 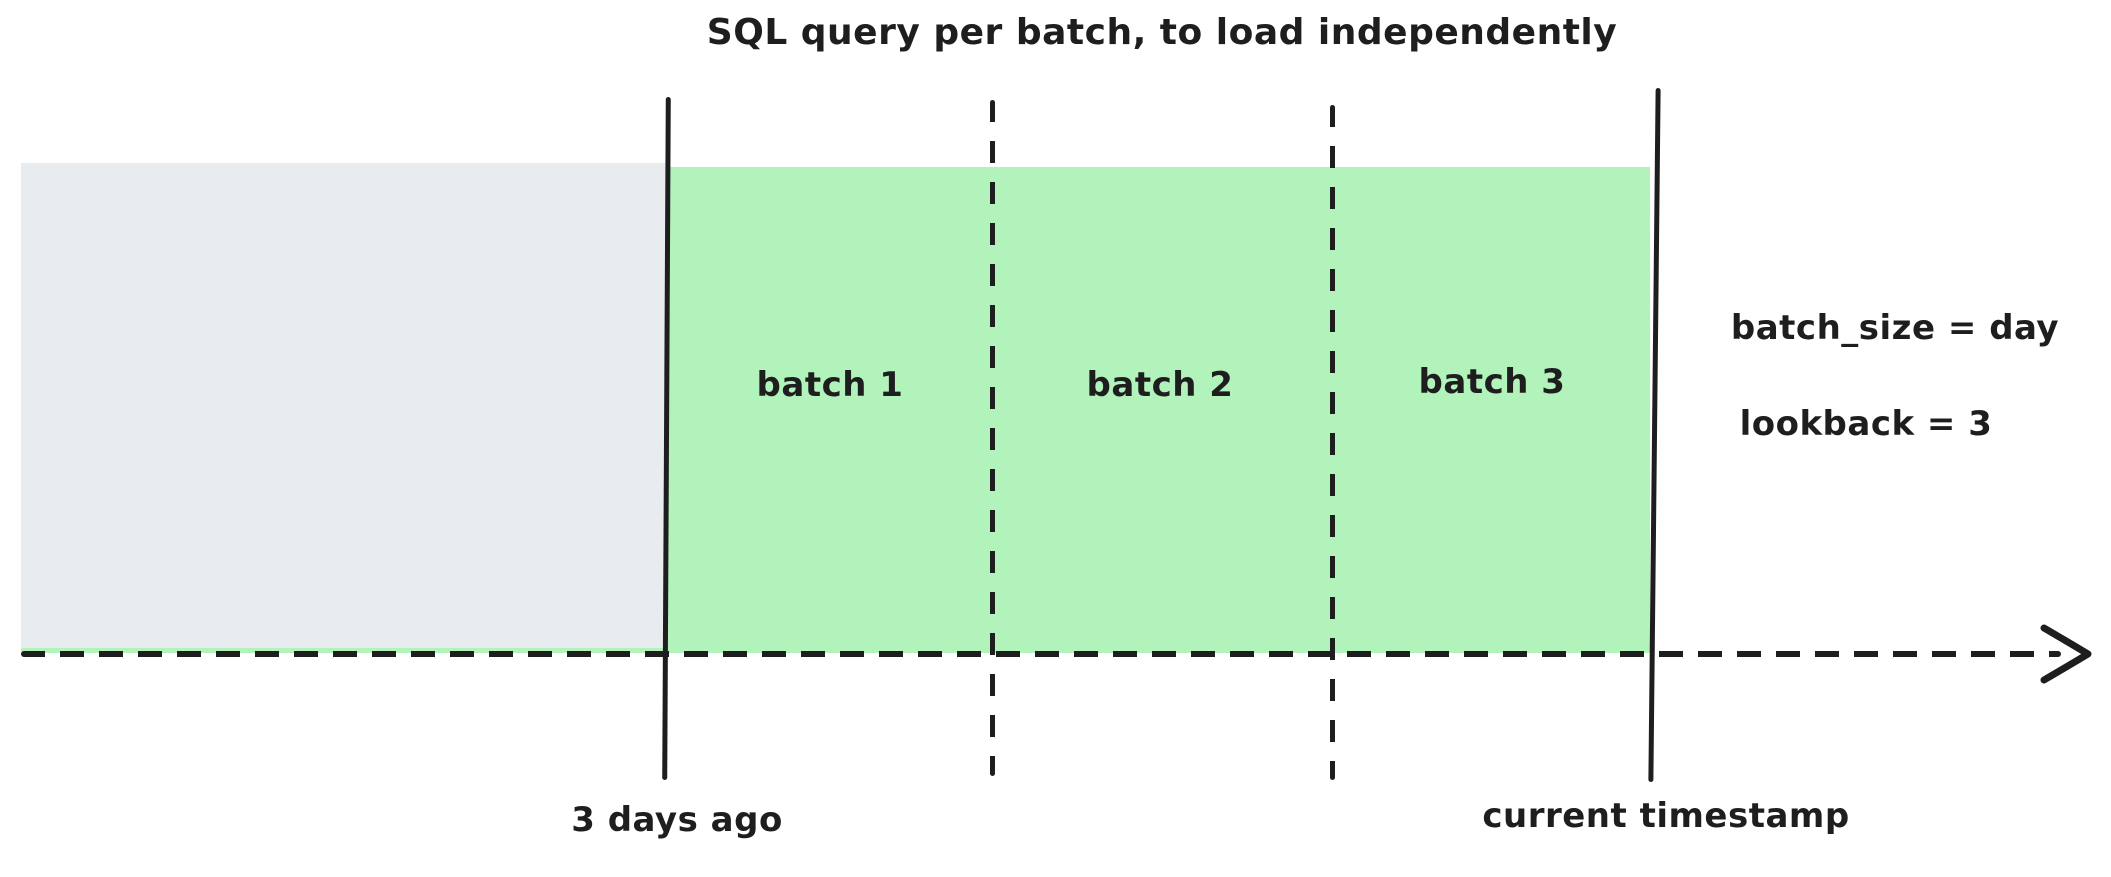 What do you see at coordinates (1895, 328) in the screenshot?
I see `batch-size-annotation: batch_size = day` at bounding box center [1895, 328].